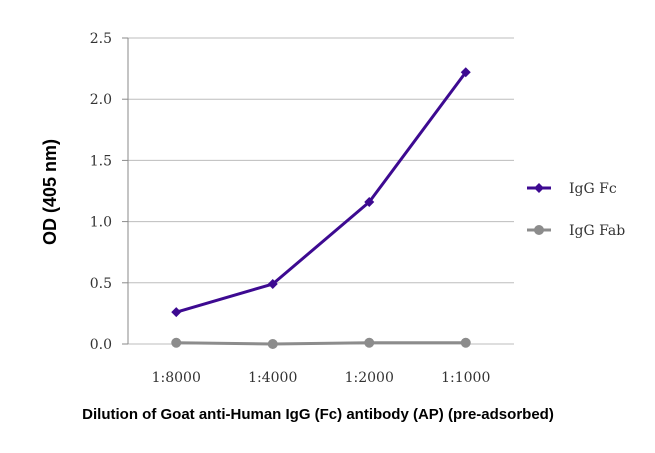 The height and width of the screenshot is (453, 655). What do you see at coordinates (321, 343) in the screenshot?
I see `series-line` at bounding box center [321, 343].